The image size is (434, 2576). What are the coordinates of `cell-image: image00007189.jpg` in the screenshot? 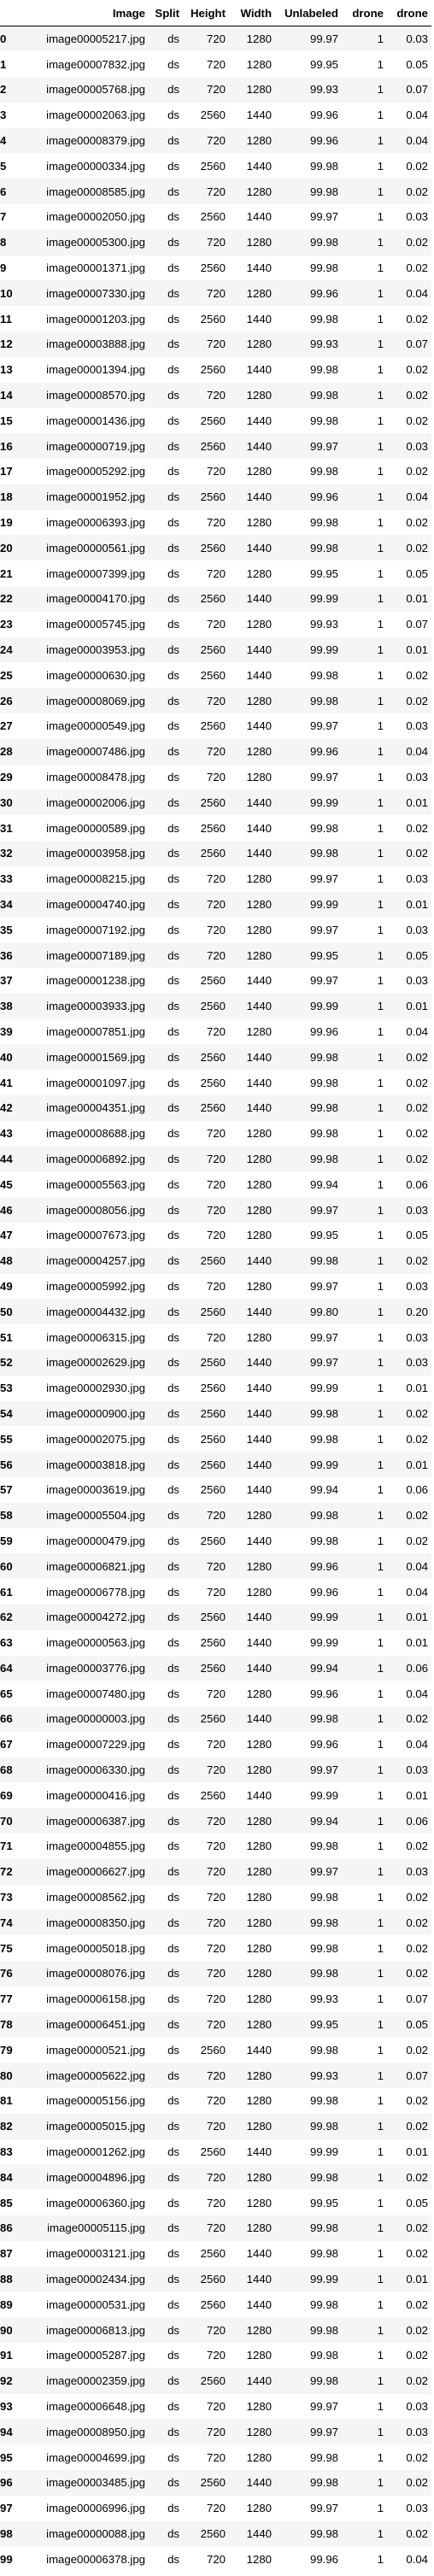 It's located at (96, 955).